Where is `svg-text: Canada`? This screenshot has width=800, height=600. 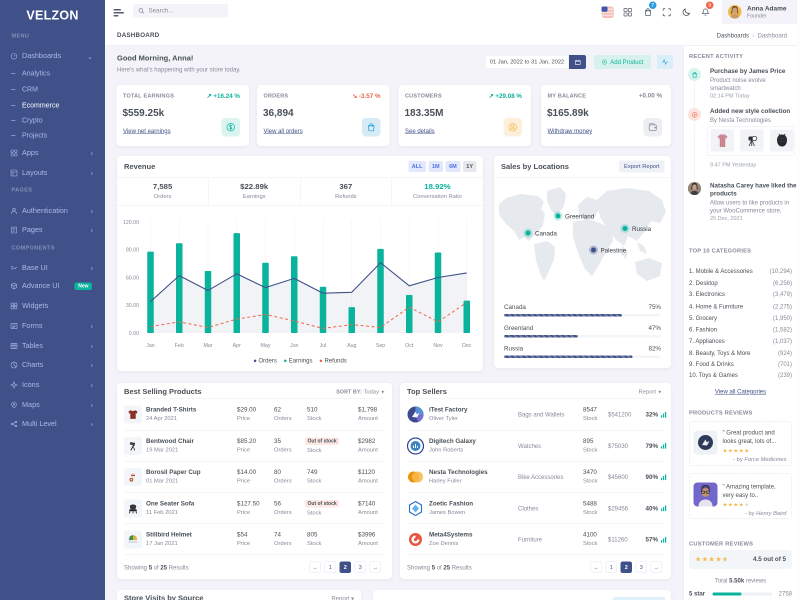
svg-text: Canada is located at coordinates (546, 234).